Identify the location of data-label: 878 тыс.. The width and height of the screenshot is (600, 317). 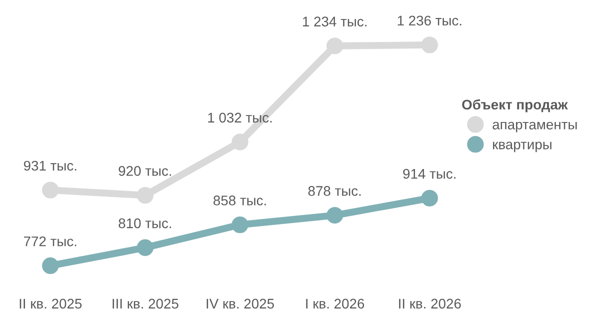
(334, 191).